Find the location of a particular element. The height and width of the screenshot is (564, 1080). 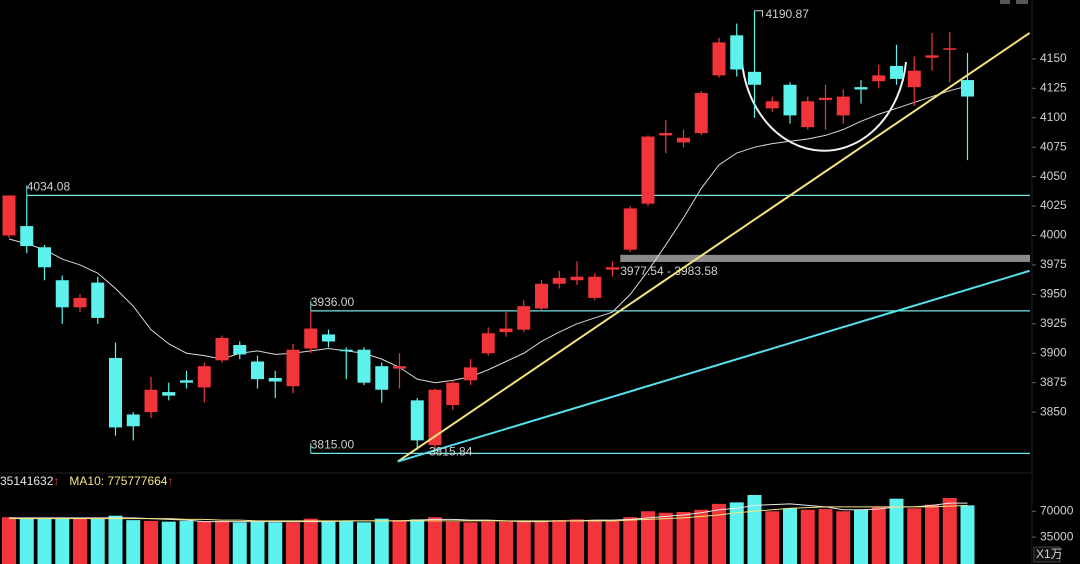

level-label: 3936.00 is located at coordinates (333, 302).